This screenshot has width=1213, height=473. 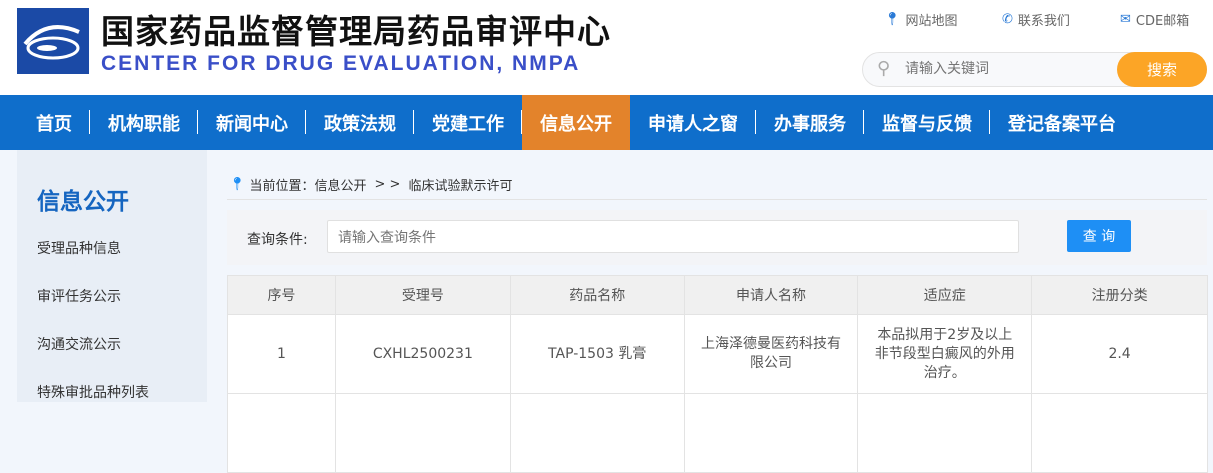 What do you see at coordinates (281, 354) in the screenshot?
I see `cell-index: 1` at bounding box center [281, 354].